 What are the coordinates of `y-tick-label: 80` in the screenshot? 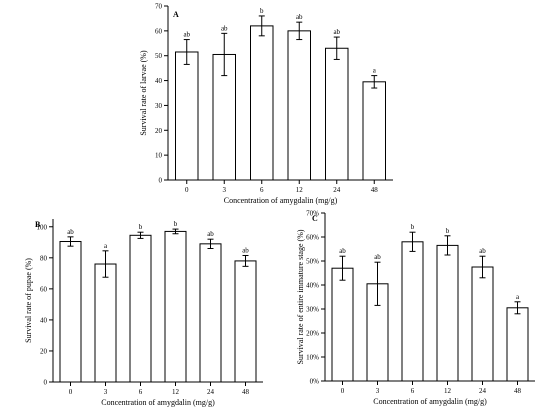 It's located at (44, 258).